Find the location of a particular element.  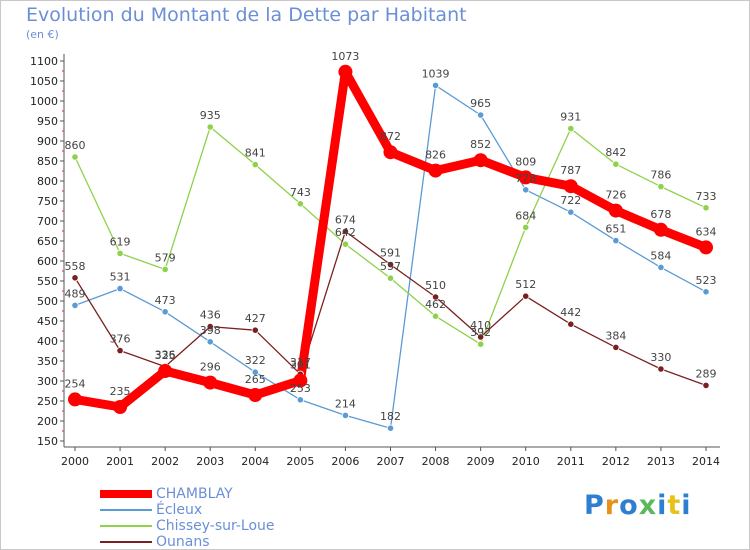

y-tick-label: 1000 is located at coordinates (44, 101).